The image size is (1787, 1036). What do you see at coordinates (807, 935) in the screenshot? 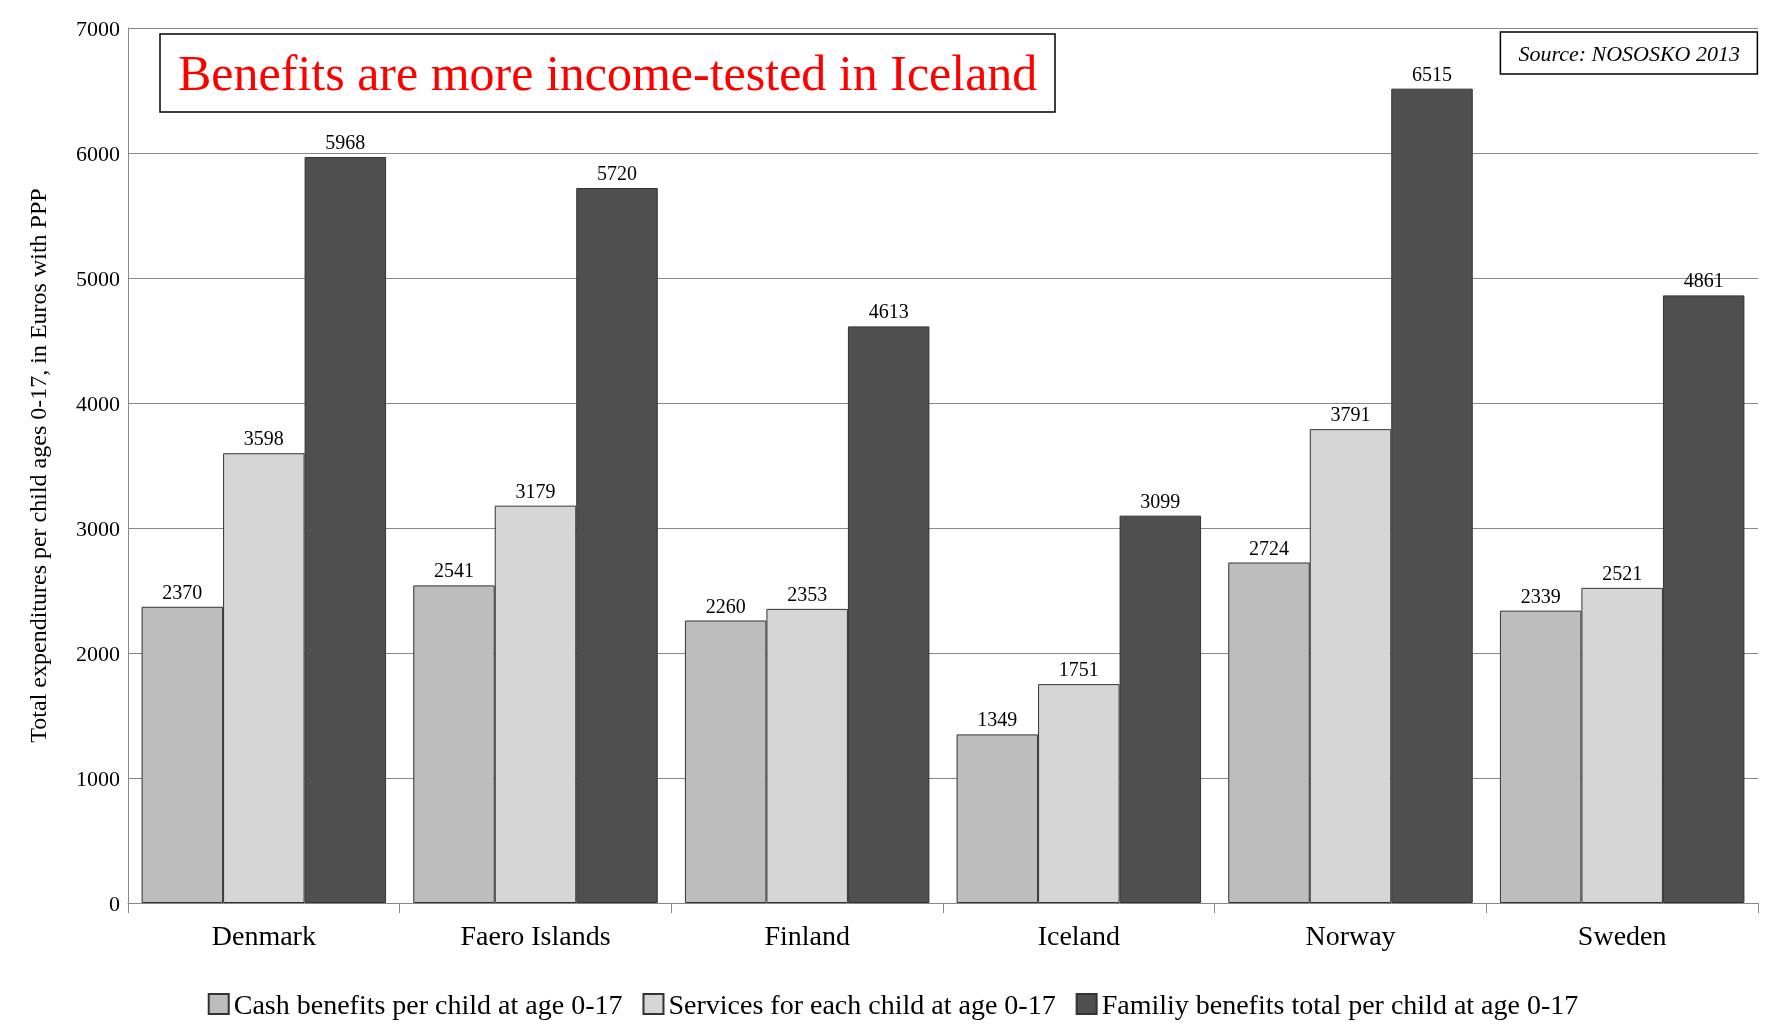
I see `x-tick-label: Finland` at bounding box center [807, 935].